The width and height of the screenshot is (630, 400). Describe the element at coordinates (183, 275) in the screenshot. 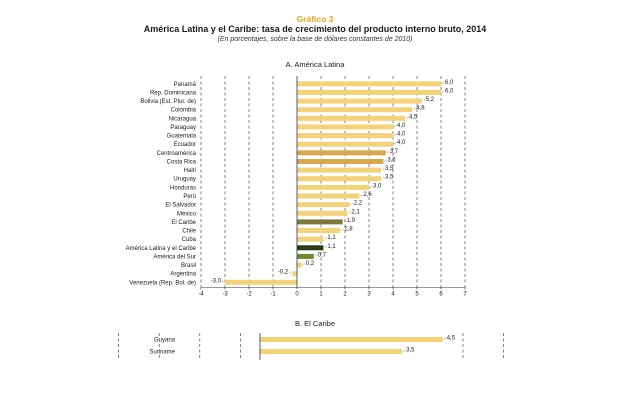

I see `category-label-a-22: Argentina` at that location.